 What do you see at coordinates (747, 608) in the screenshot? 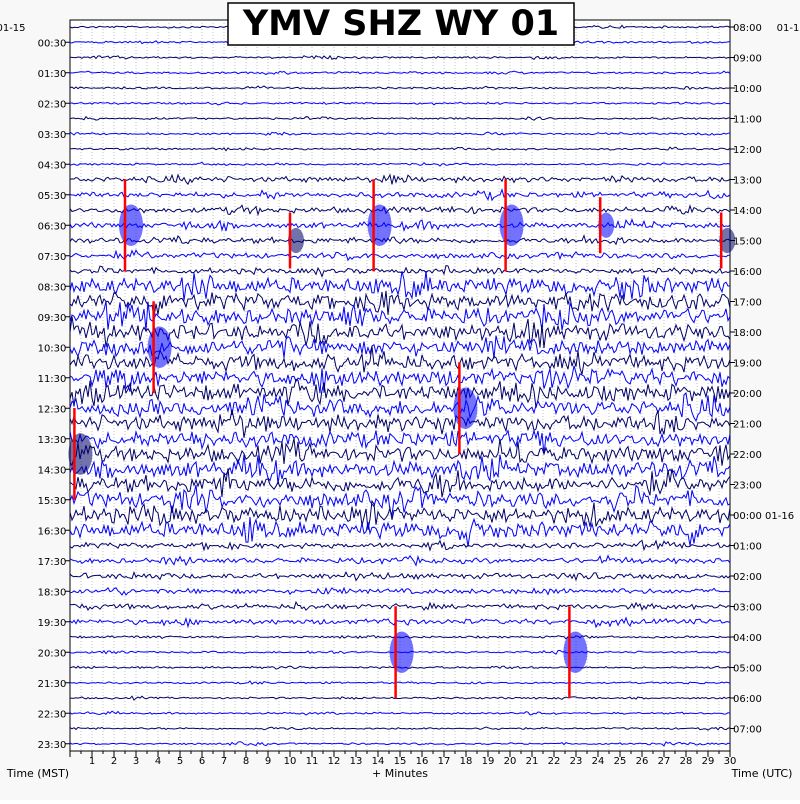
I see `right-time-label: 03:00` at bounding box center [747, 608].